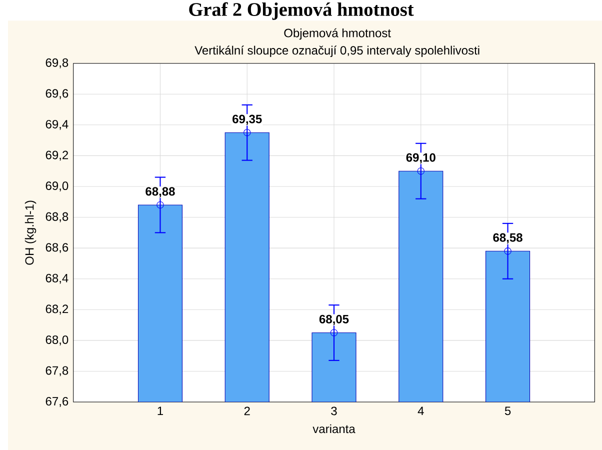 The height and width of the screenshot is (450, 602). What do you see at coordinates (57, 217) in the screenshot?
I see `y-tick-label: 68,8` at bounding box center [57, 217].